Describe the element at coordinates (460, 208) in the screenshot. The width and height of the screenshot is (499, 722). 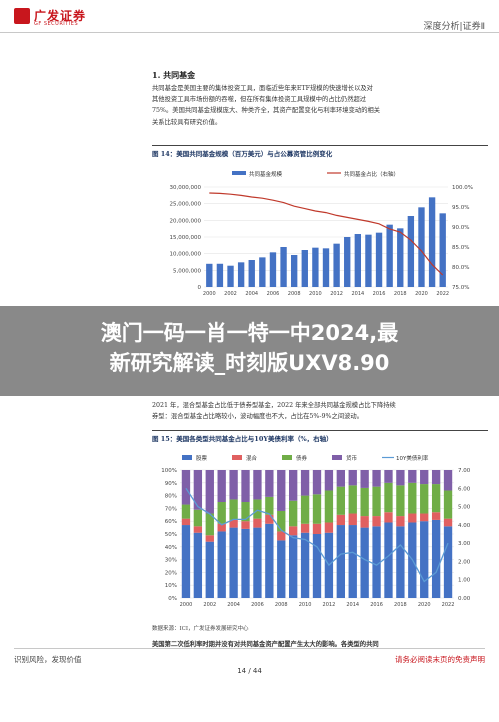
I see `y2-tick-label: 95.0%` at that location.